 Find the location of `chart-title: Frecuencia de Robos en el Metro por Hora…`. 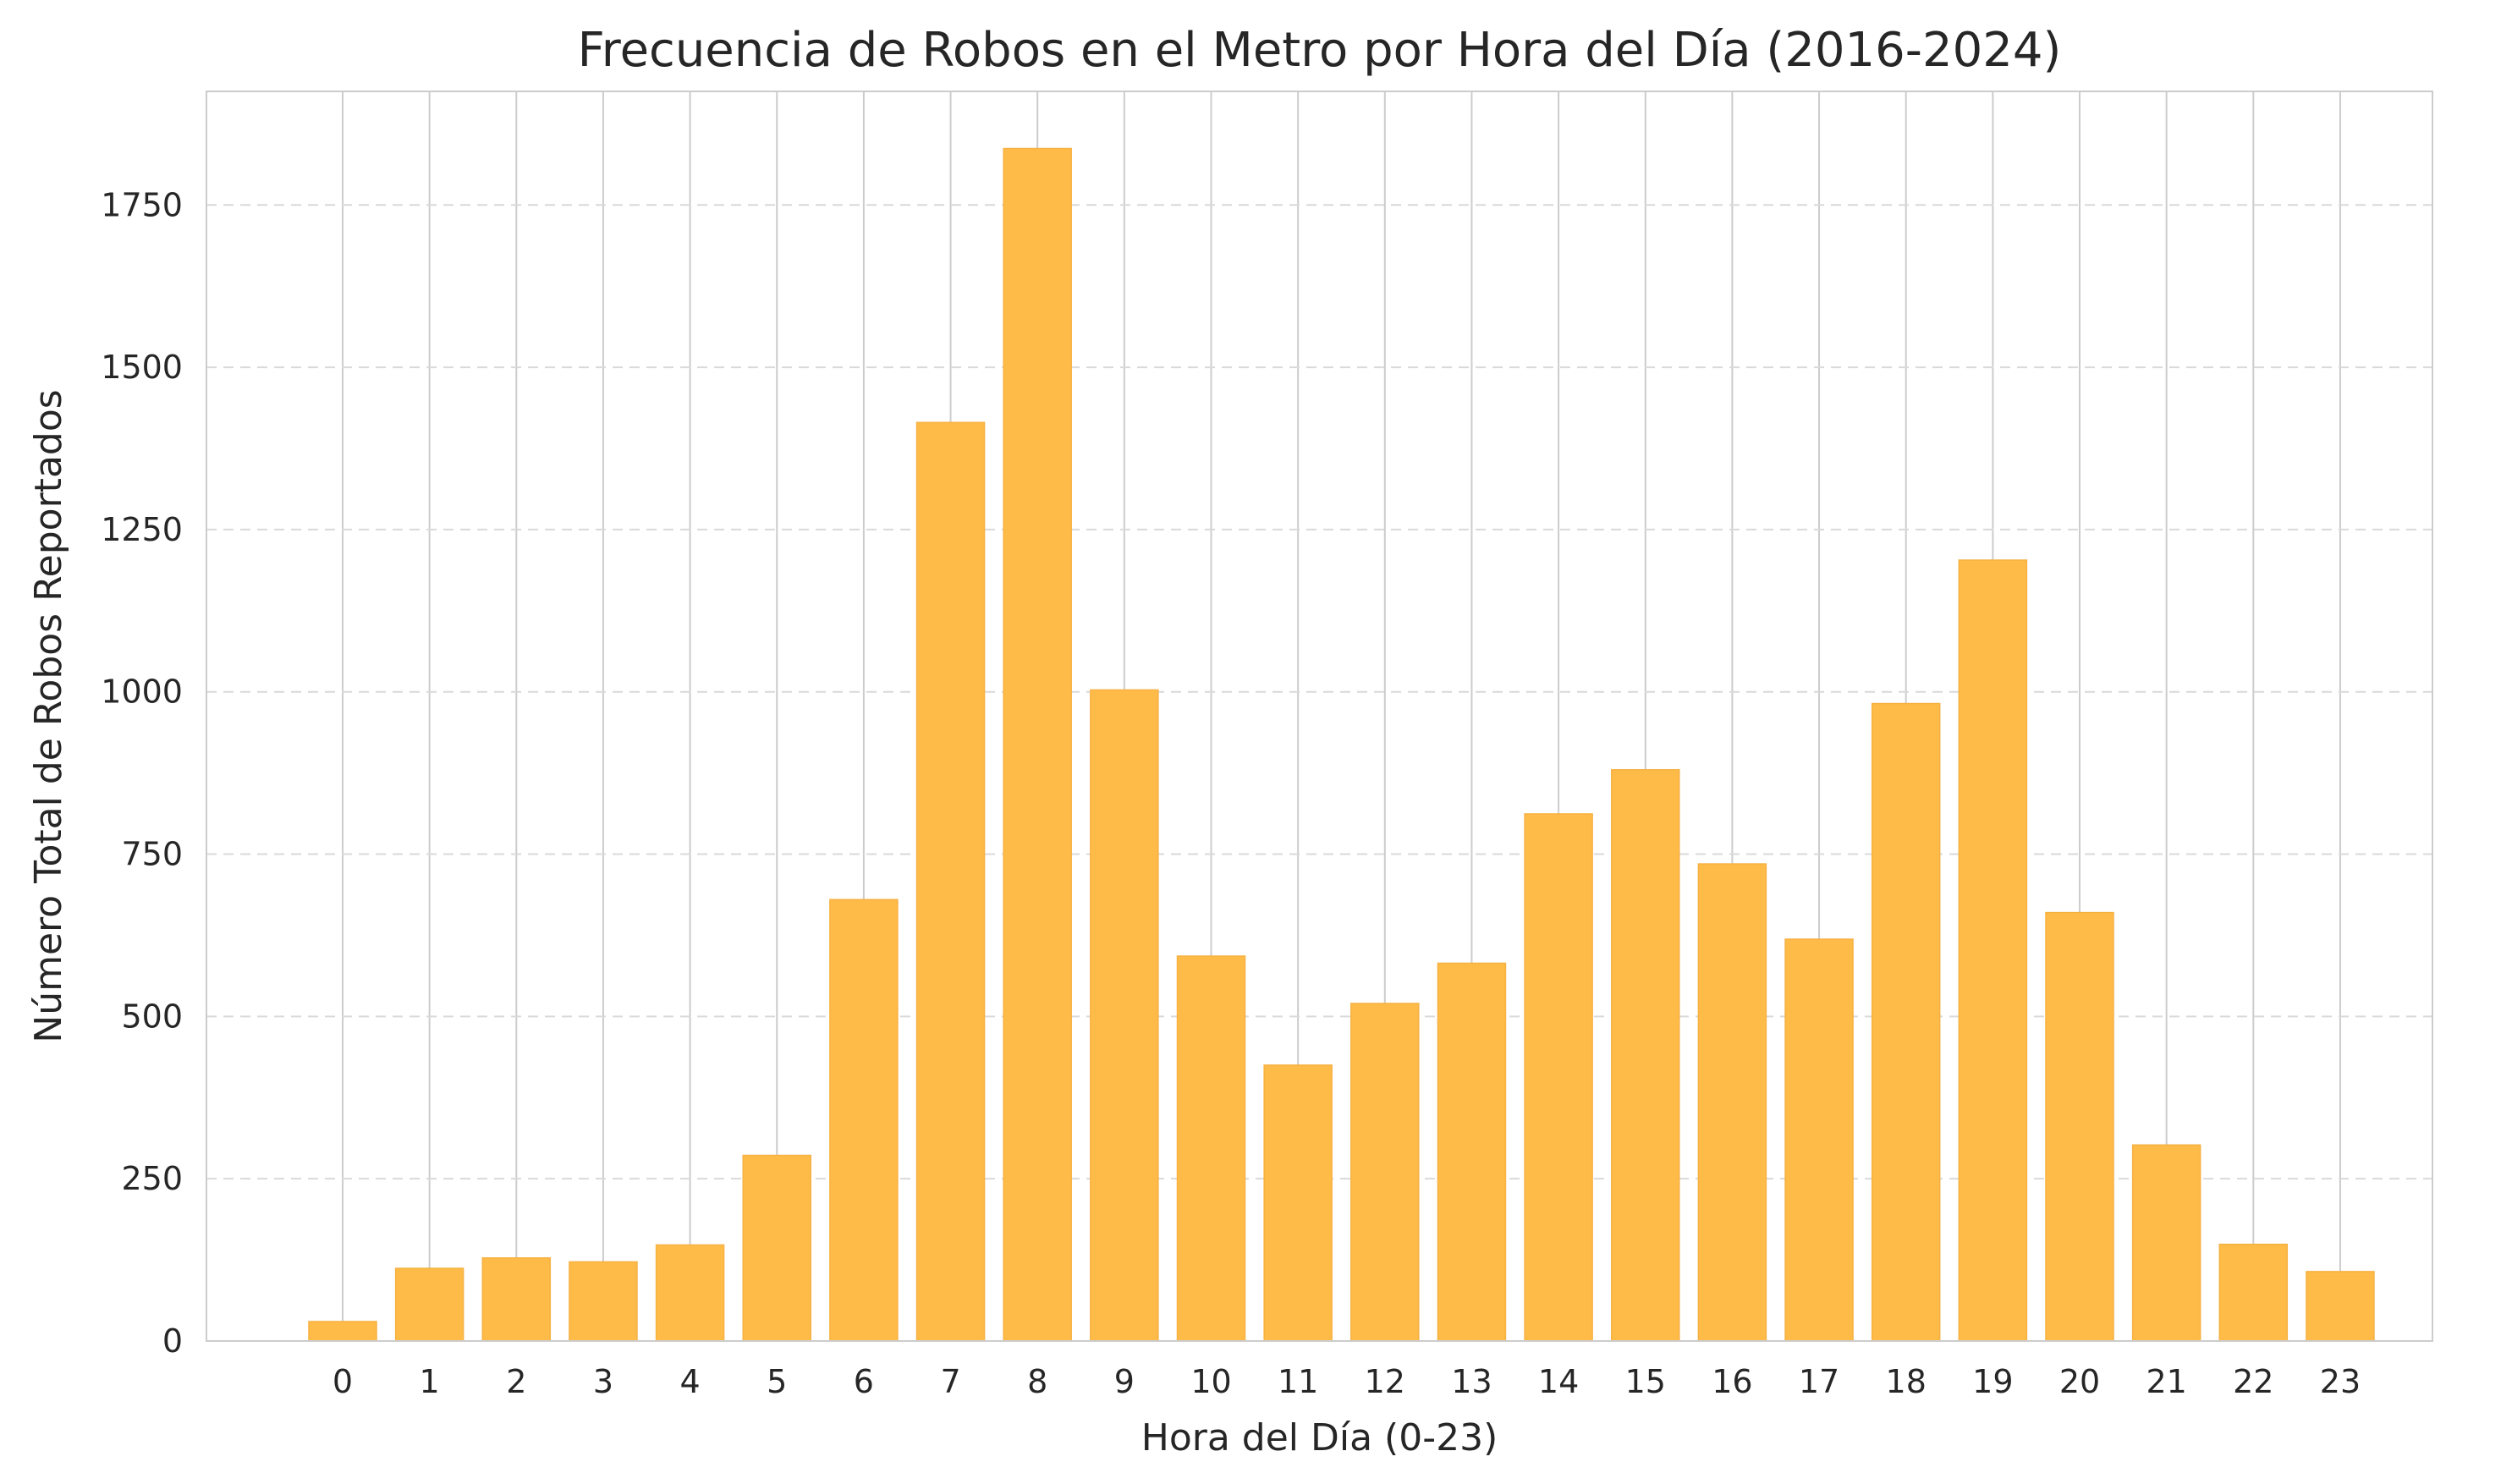

chart-title: Frecuencia de Robos en el Metro por Hora… is located at coordinates (1320, 50).